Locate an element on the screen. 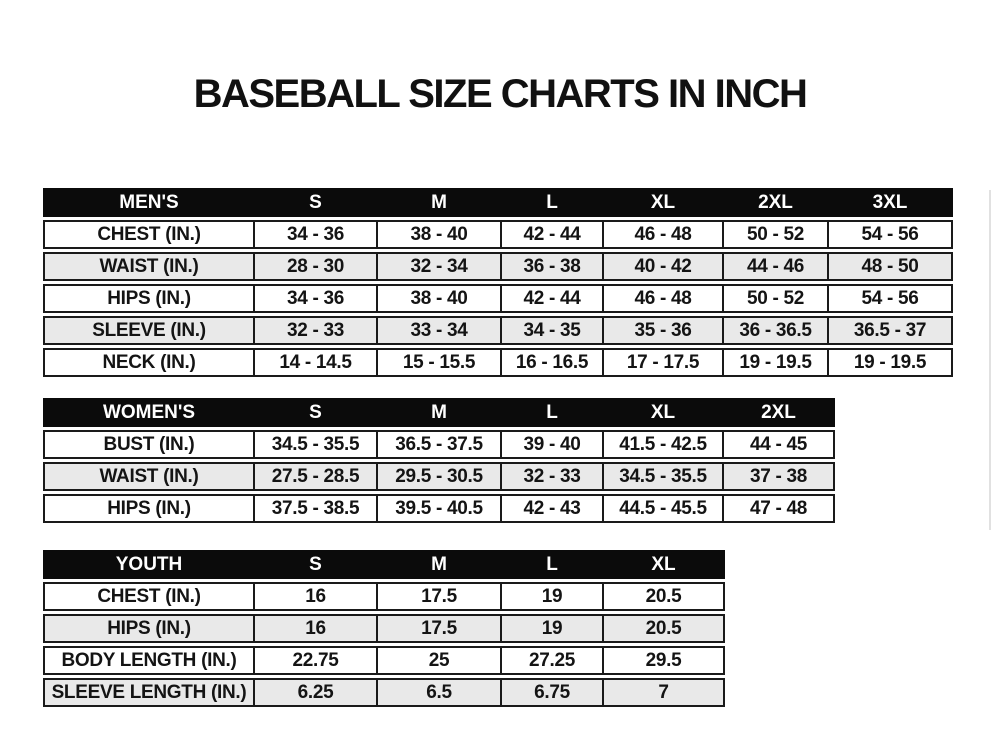  value-cell: 36.5 - 37.5 is located at coordinates (440, 444).